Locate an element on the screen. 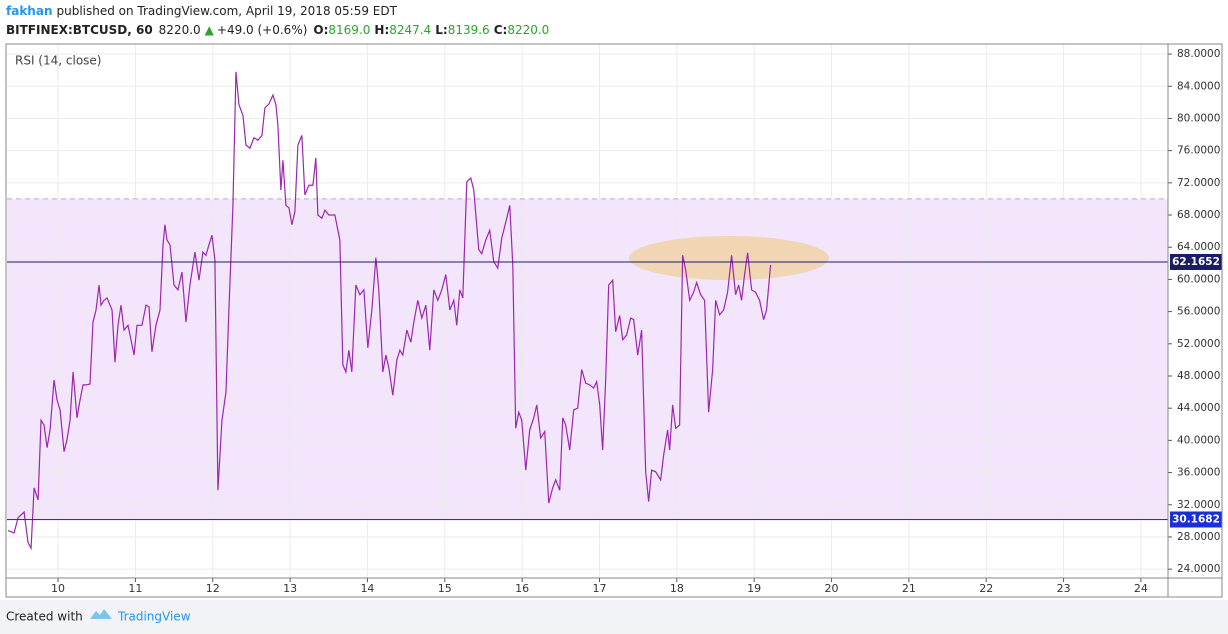 Image resolution: width=1228 pixels, height=634 pixels. level-label: 62.1652 is located at coordinates (1196, 262).